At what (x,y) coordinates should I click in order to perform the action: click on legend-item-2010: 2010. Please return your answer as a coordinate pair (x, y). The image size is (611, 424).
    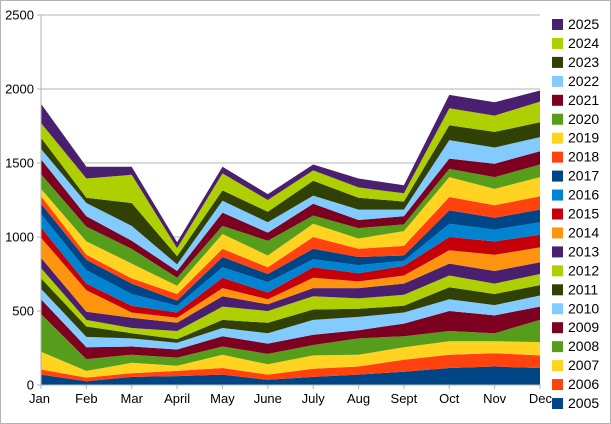
    Looking at the image, I should click on (575, 308).